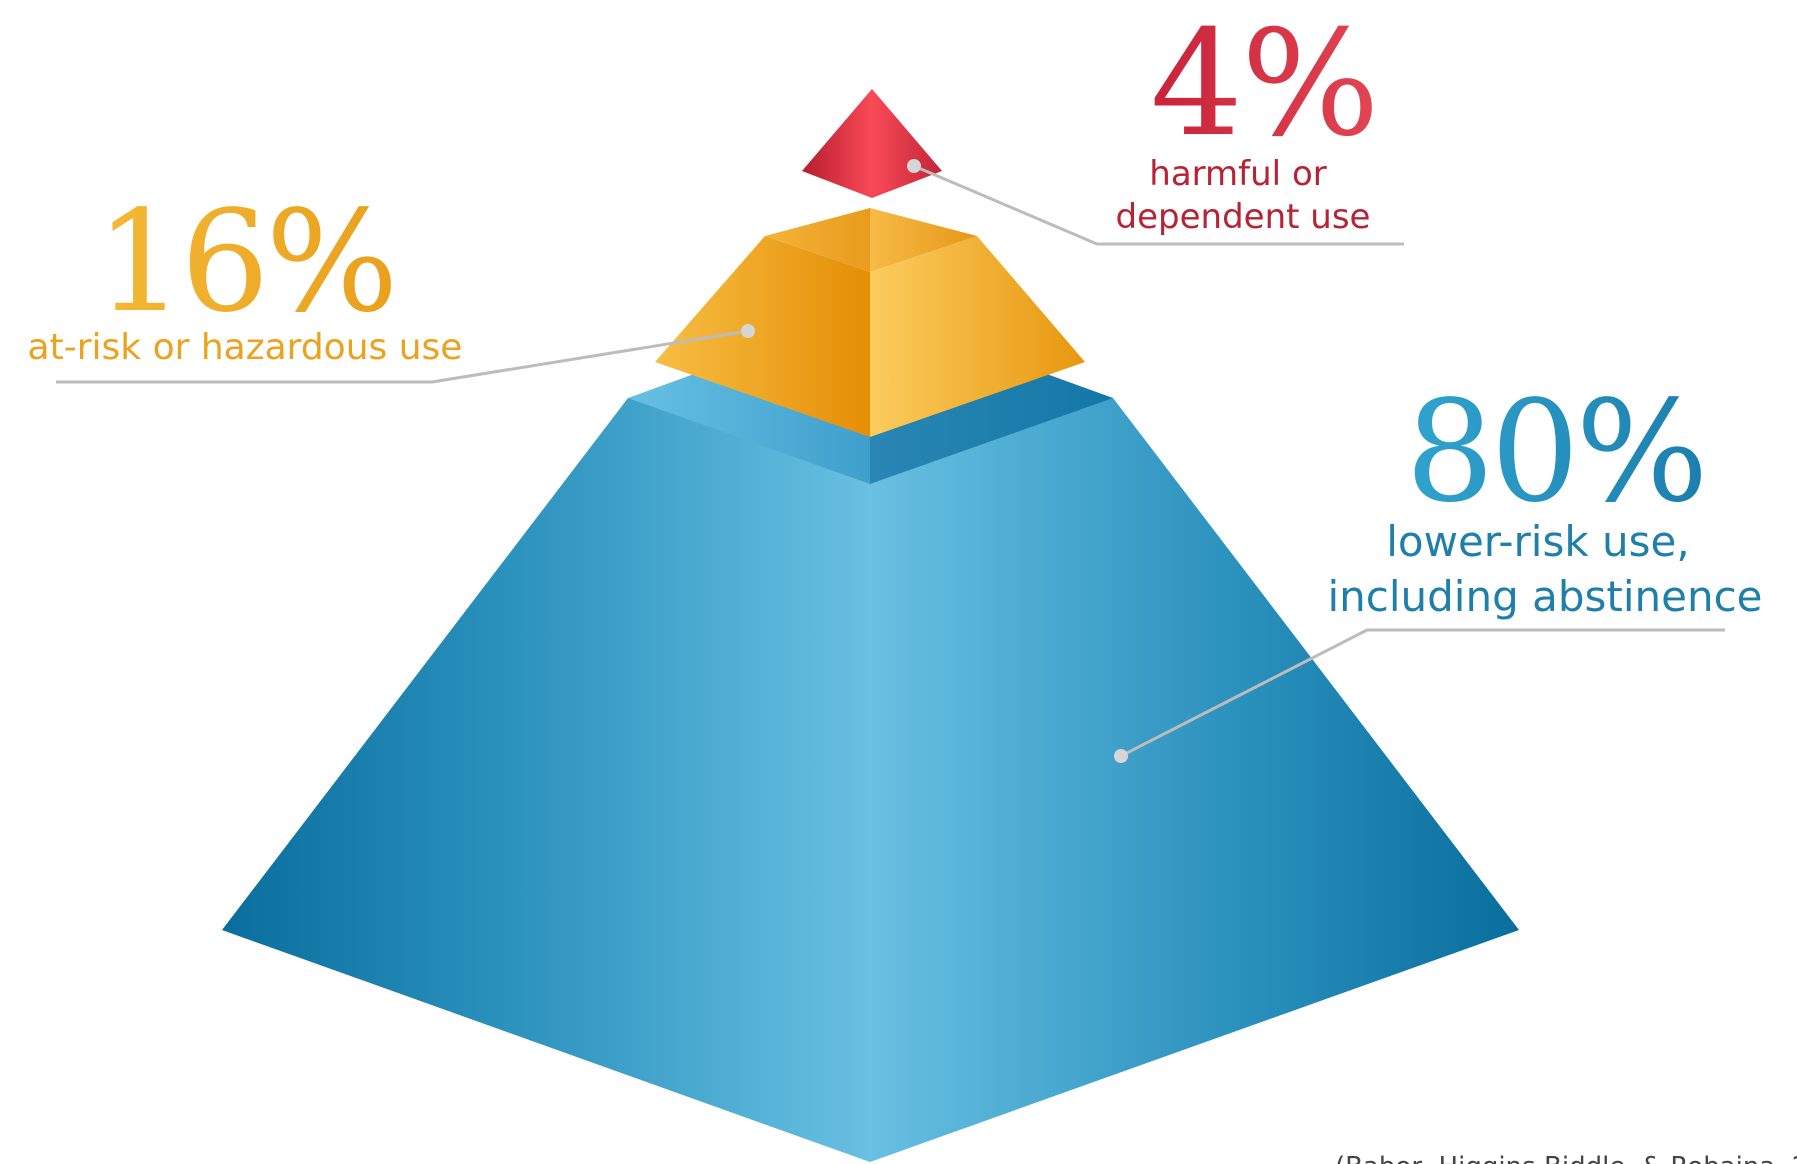  Describe the element at coordinates (1554, 452) in the screenshot. I see `lower-risk-percent: 80%` at that location.